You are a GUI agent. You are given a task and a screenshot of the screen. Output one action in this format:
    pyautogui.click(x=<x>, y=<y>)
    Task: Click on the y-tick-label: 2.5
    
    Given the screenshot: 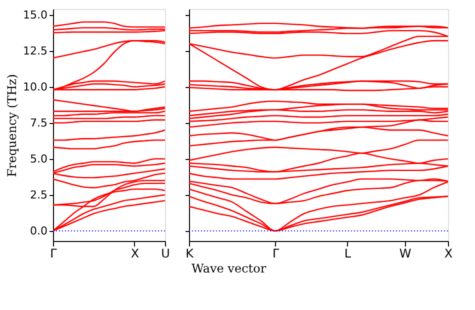 What is the action you would take?
    pyautogui.click(x=39, y=195)
    